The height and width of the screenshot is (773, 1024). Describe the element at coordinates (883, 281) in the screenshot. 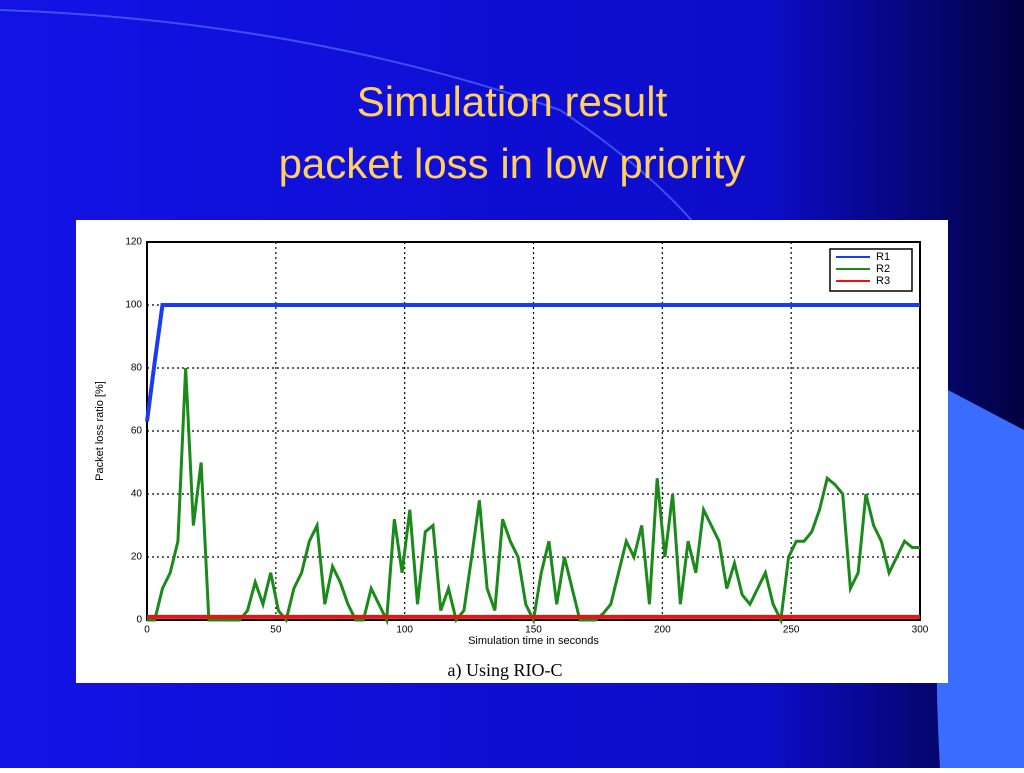

I see `legend-label: R3` at that location.